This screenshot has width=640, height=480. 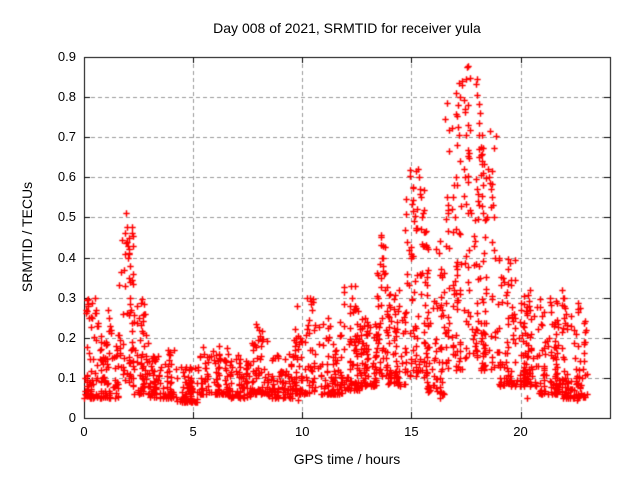 I want to click on x-tick-label: 15, so click(x=411, y=431).